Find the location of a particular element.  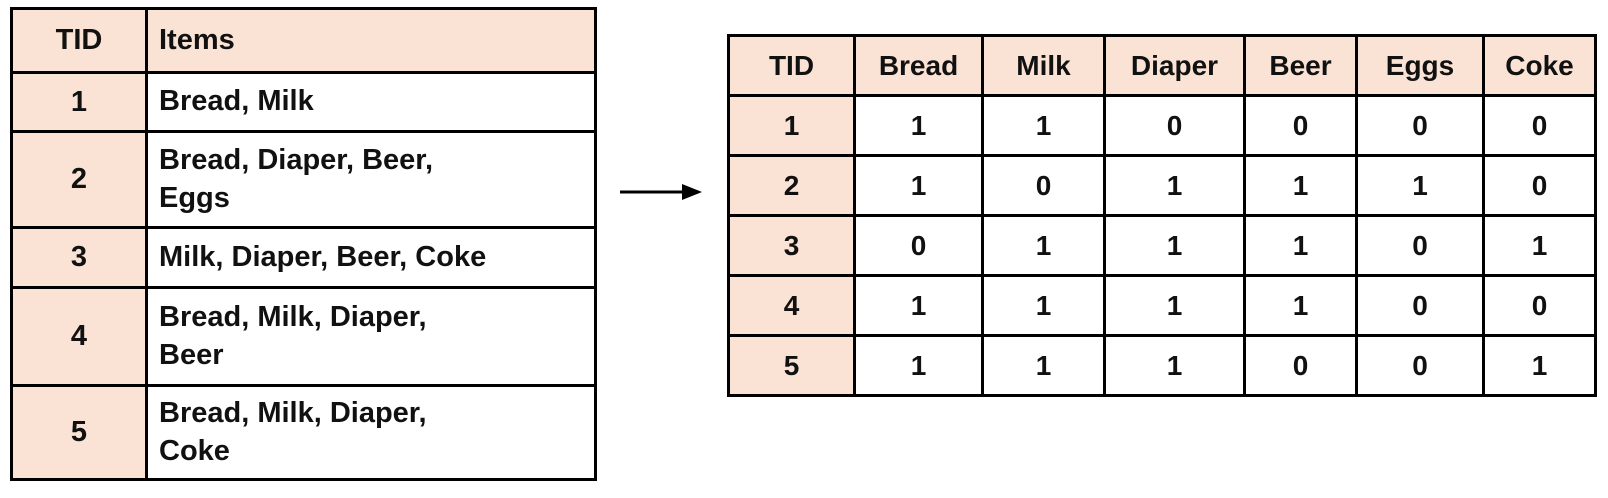

transaction-items: Bread, Milk is located at coordinates (371, 102).